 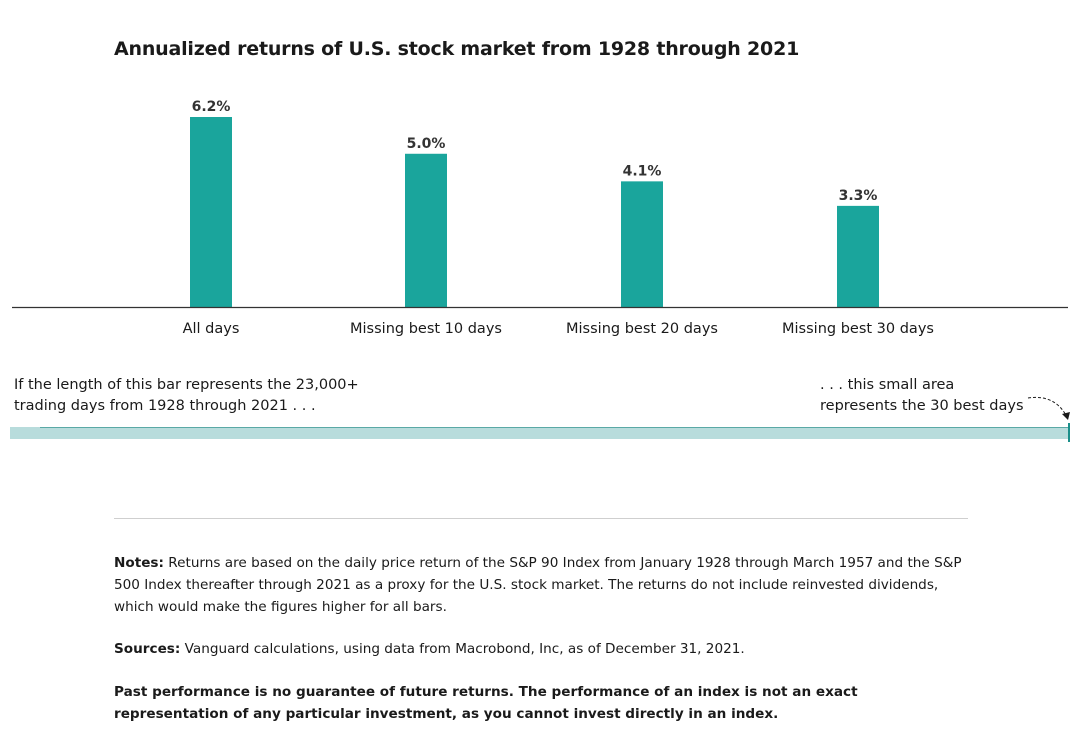 I want to click on category-label: Missing best 10 days, so click(x=426, y=329).